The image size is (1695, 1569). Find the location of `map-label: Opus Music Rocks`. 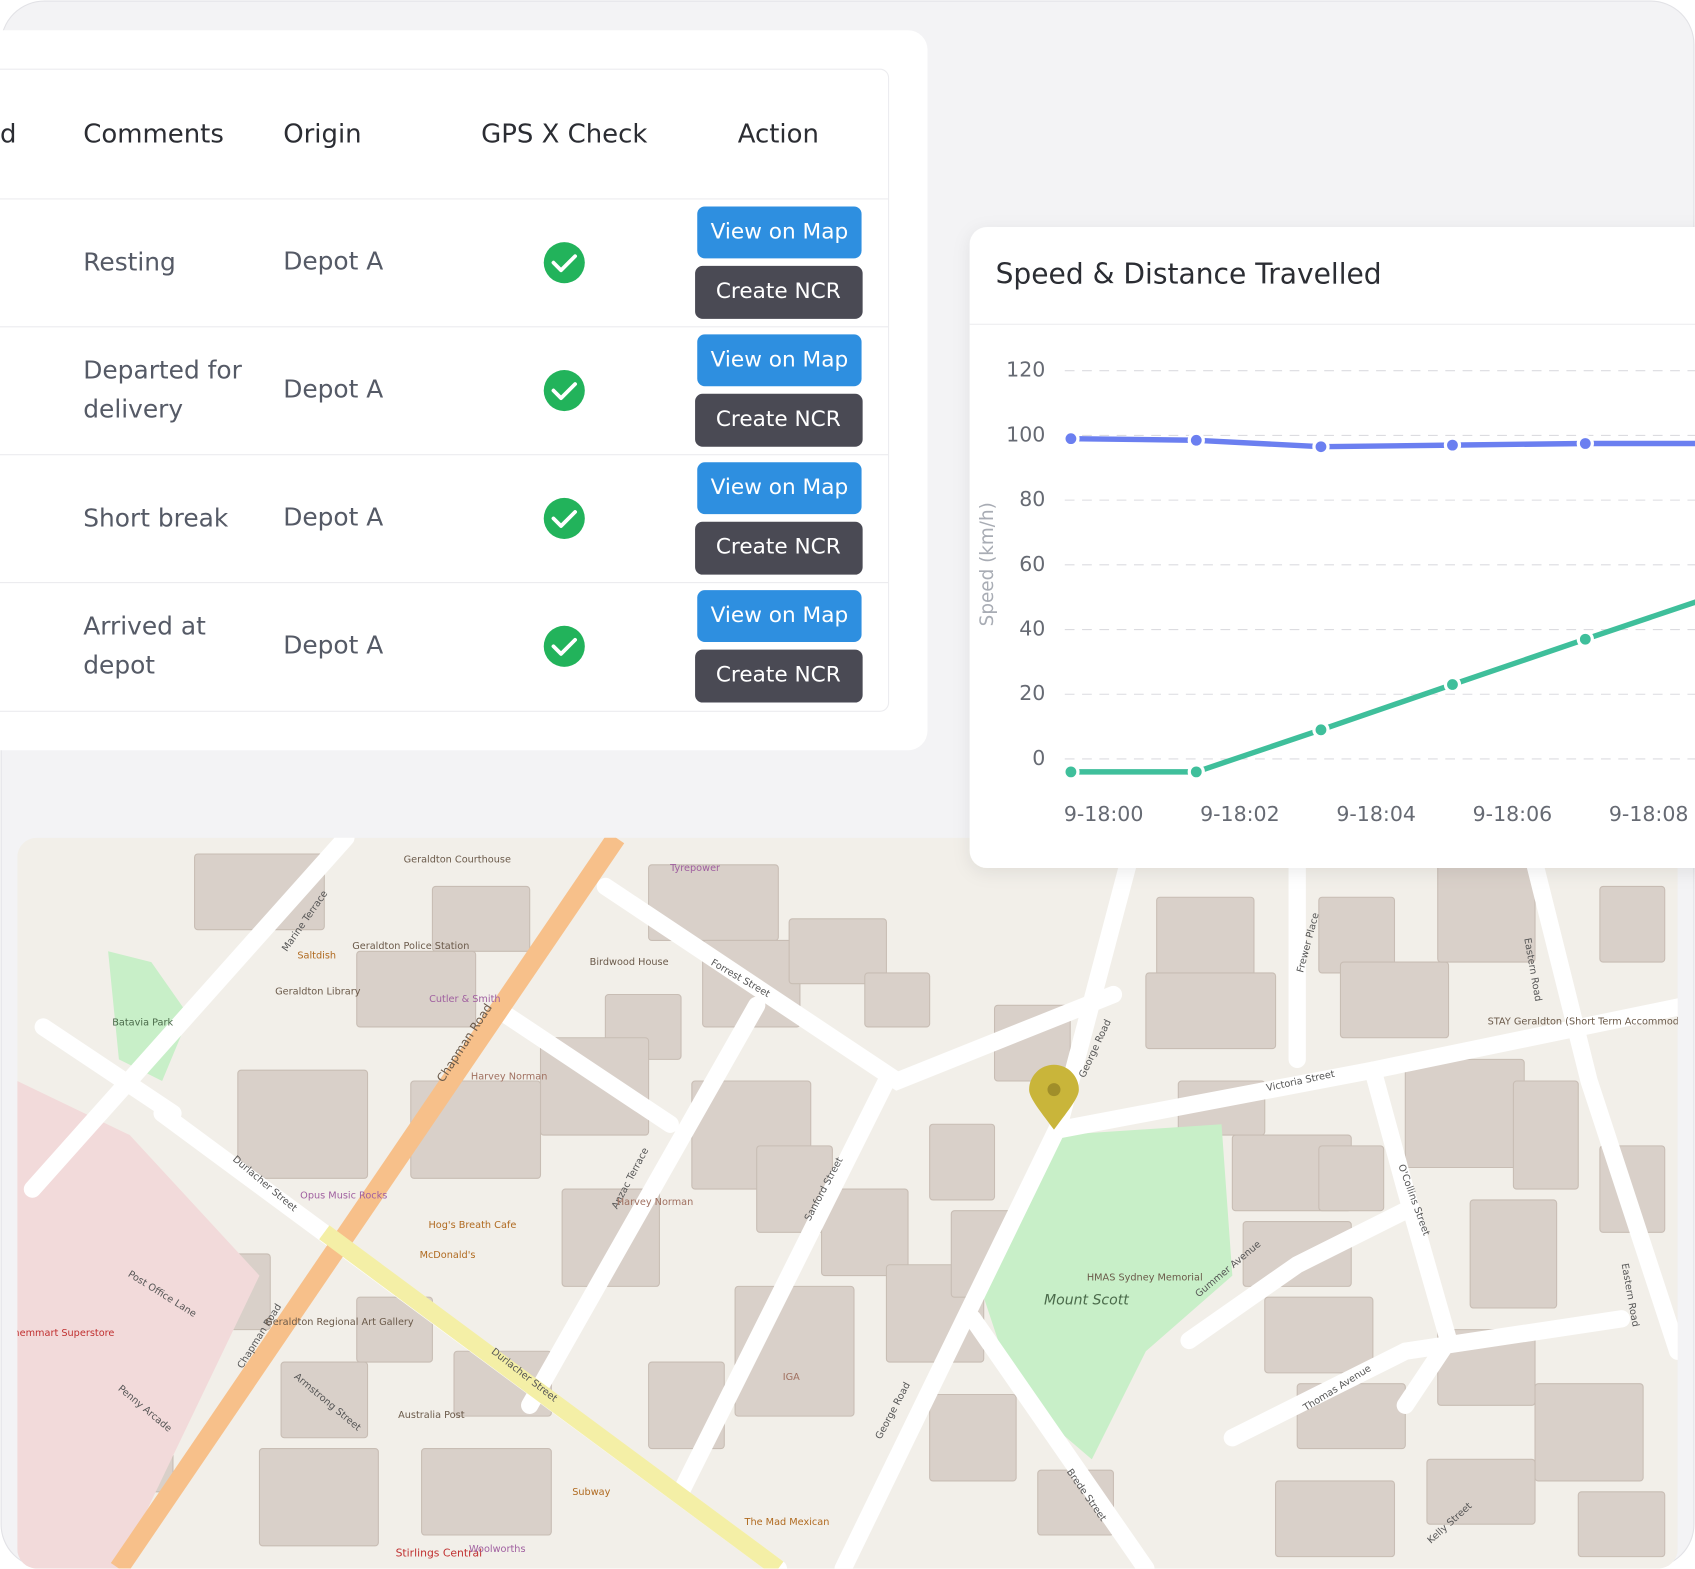

map-label: Opus Music Rocks is located at coordinates (343, 1196).